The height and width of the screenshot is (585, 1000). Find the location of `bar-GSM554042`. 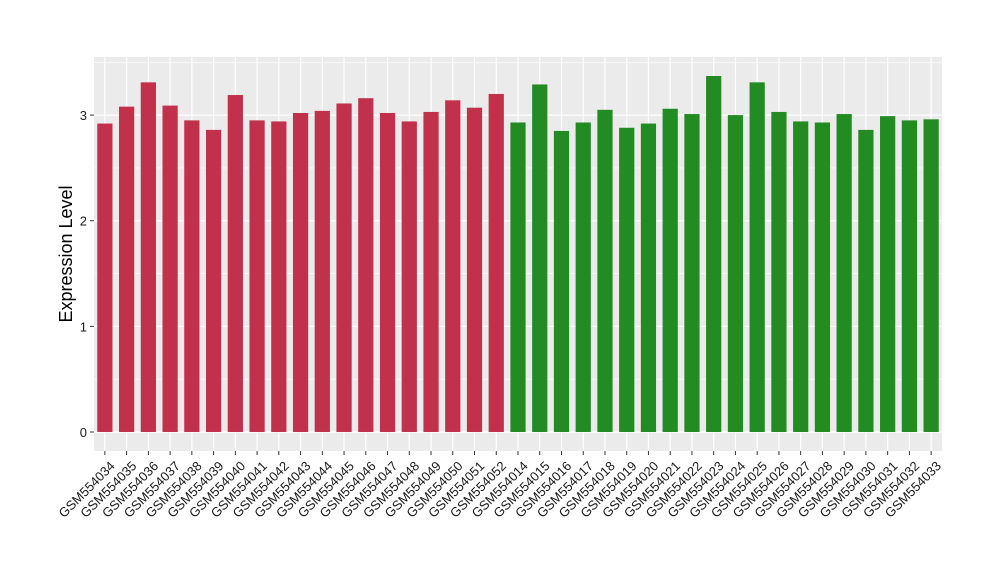

bar-GSM554042 is located at coordinates (279, 276).